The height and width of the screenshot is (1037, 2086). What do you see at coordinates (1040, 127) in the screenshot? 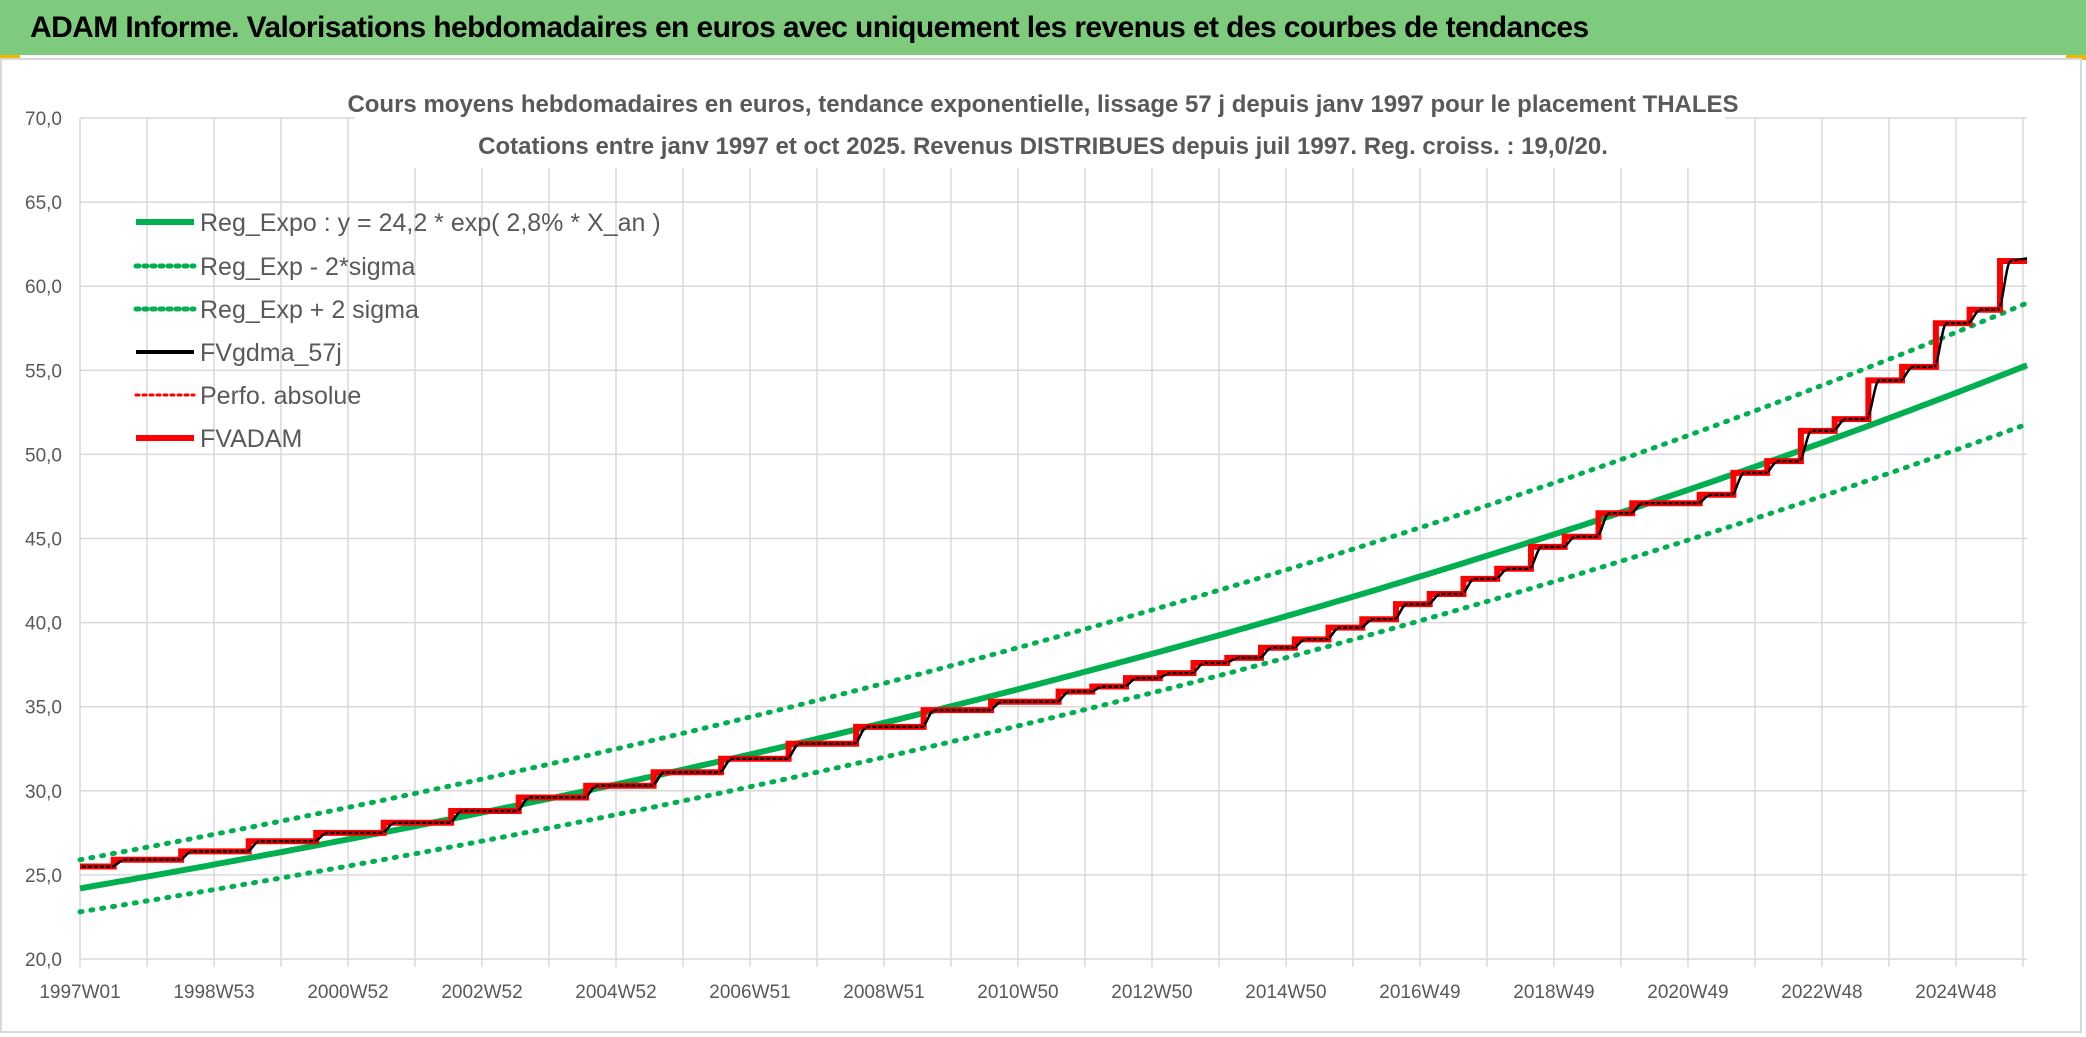
I see `title-background` at bounding box center [1040, 127].